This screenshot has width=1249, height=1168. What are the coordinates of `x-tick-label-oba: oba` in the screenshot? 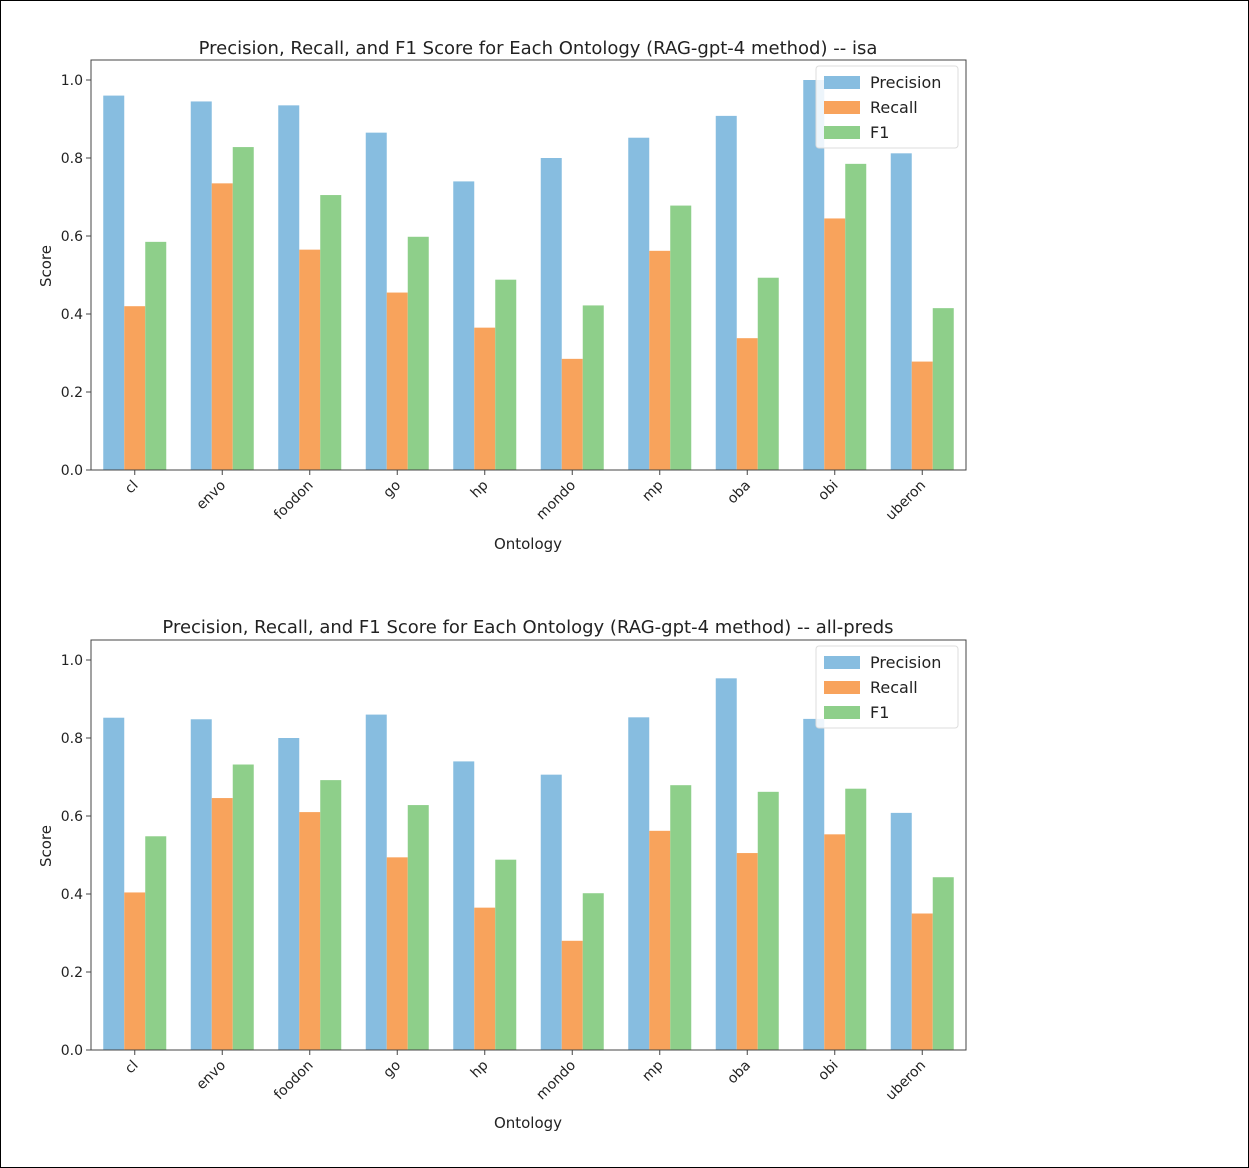 It's located at (739, 493).